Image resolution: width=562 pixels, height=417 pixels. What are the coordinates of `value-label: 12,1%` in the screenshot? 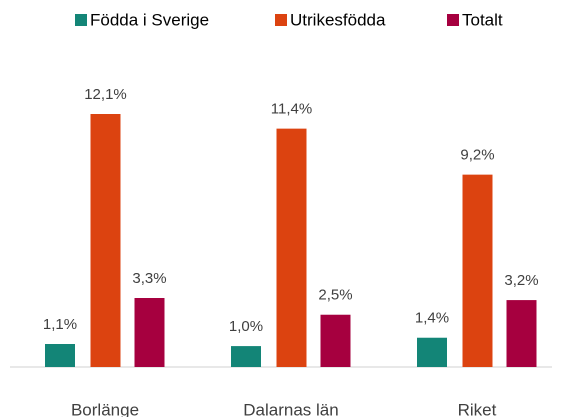 It's located at (105, 94).